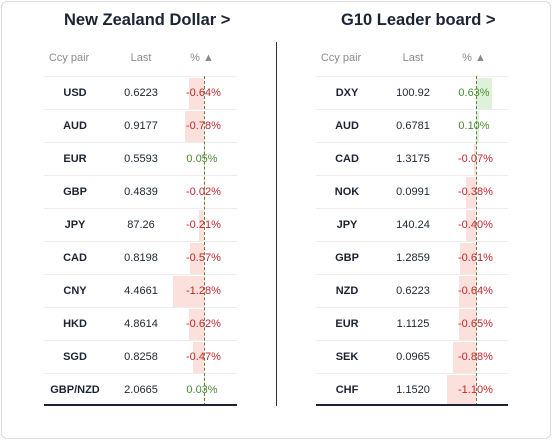  What do you see at coordinates (276, 224) in the screenshot?
I see `panel-divider` at bounding box center [276, 224].